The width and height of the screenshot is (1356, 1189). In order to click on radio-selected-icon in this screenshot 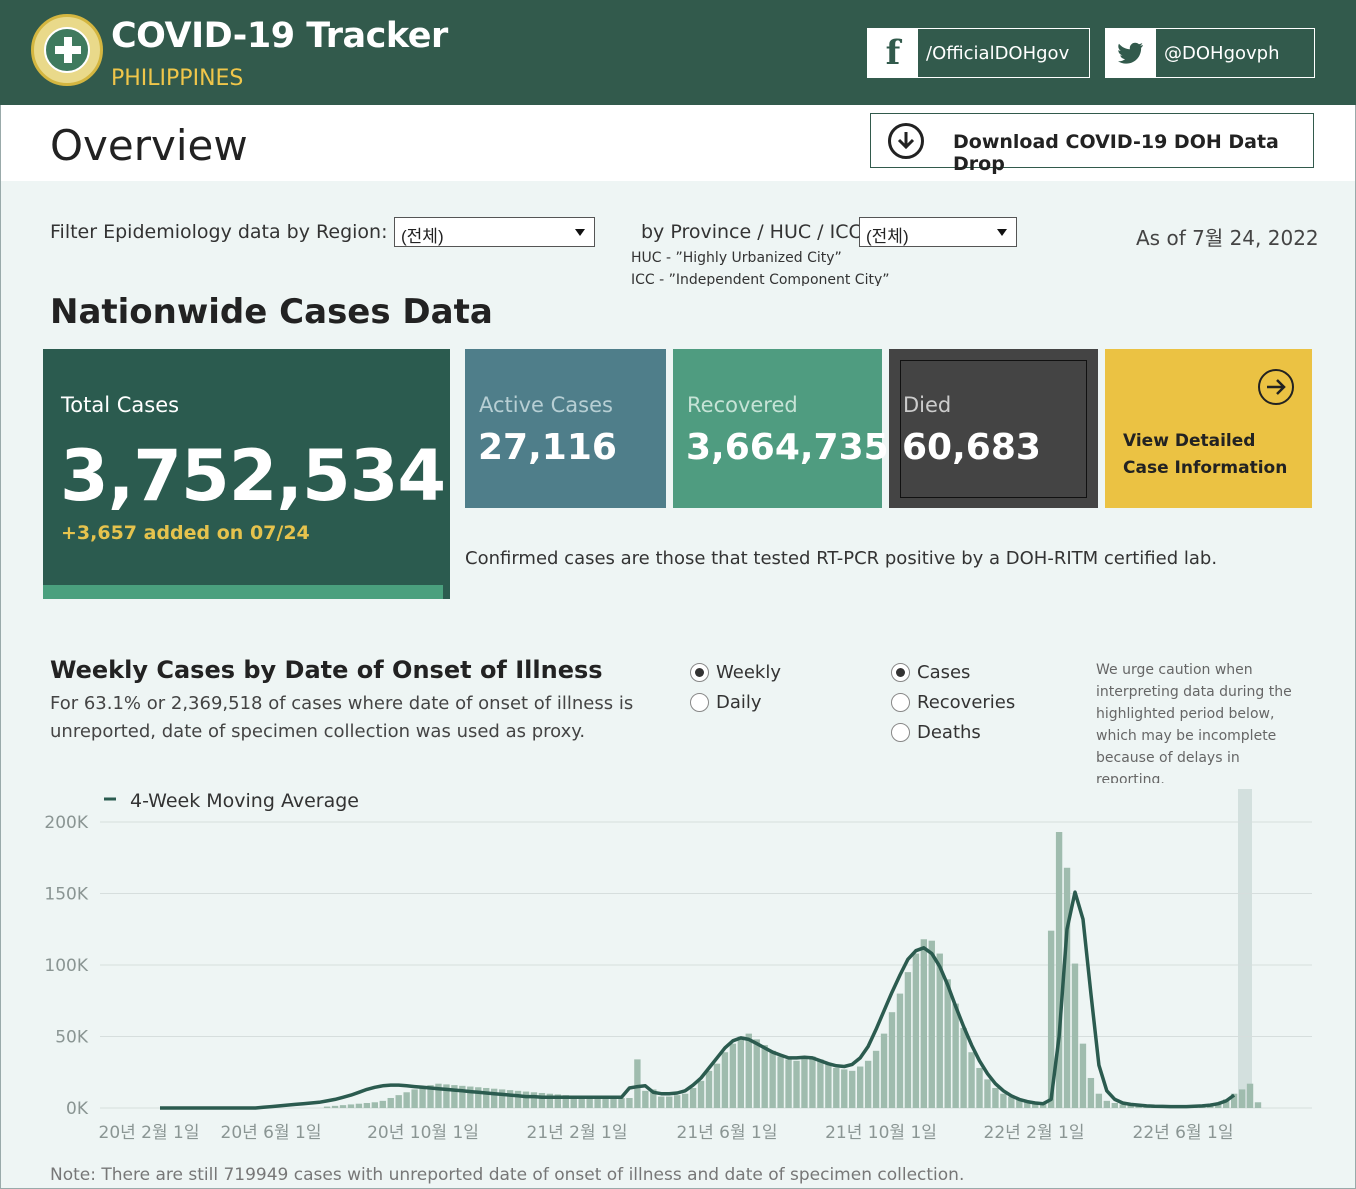, I will do `click(699, 672)`.